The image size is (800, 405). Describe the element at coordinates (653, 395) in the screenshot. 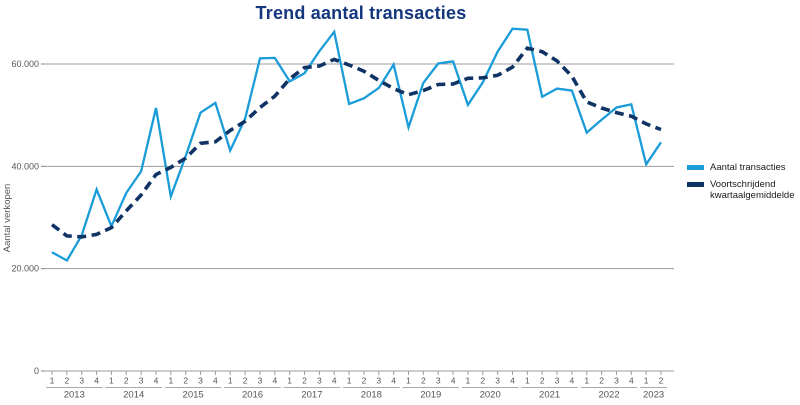

I see `year-label: 2023` at that location.